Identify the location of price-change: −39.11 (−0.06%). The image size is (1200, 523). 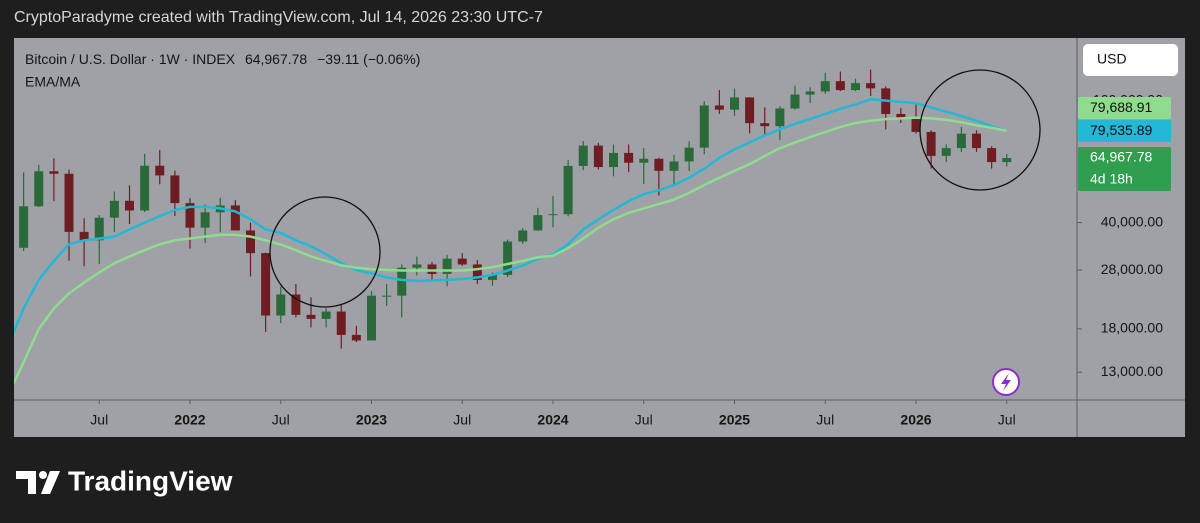
(368, 59).